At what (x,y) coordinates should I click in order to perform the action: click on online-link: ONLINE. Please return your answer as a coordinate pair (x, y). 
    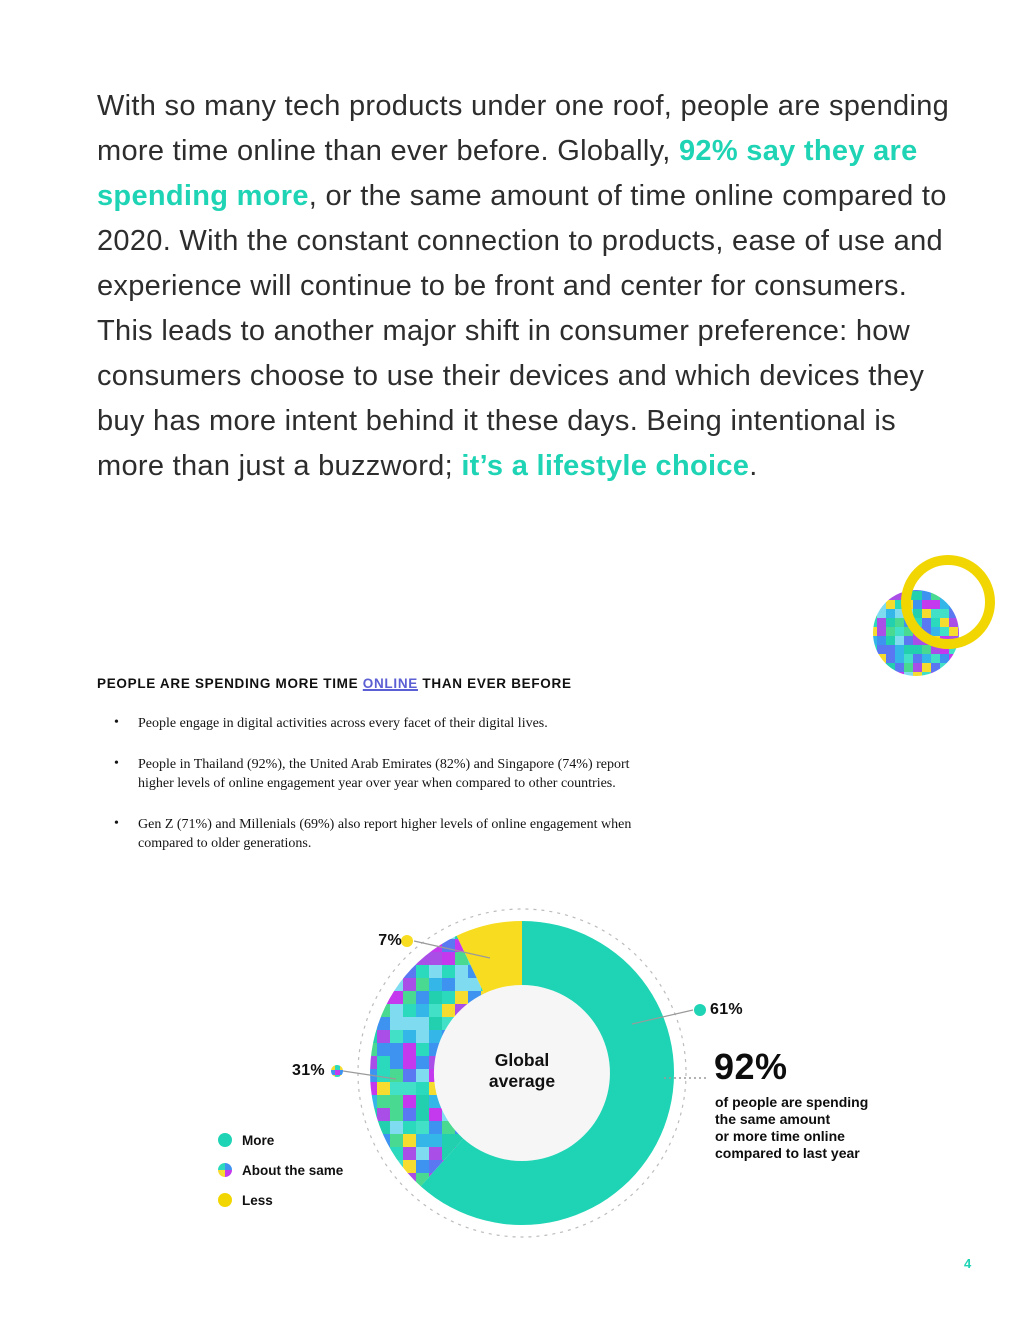
    Looking at the image, I should click on (390, 683).